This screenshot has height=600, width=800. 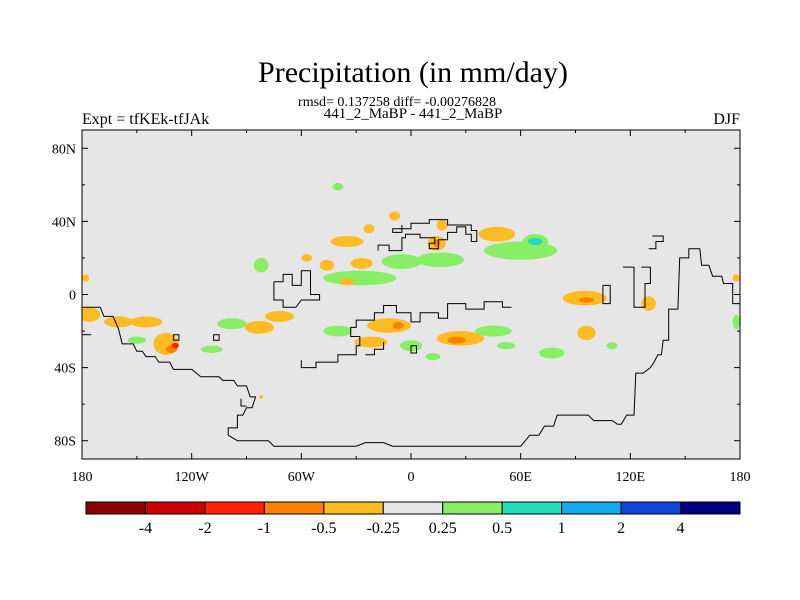 What do you see at coordinates (65, 442) in the screenshot?
I see `y-tick-label: 80S` at bounding box center [65, 442].